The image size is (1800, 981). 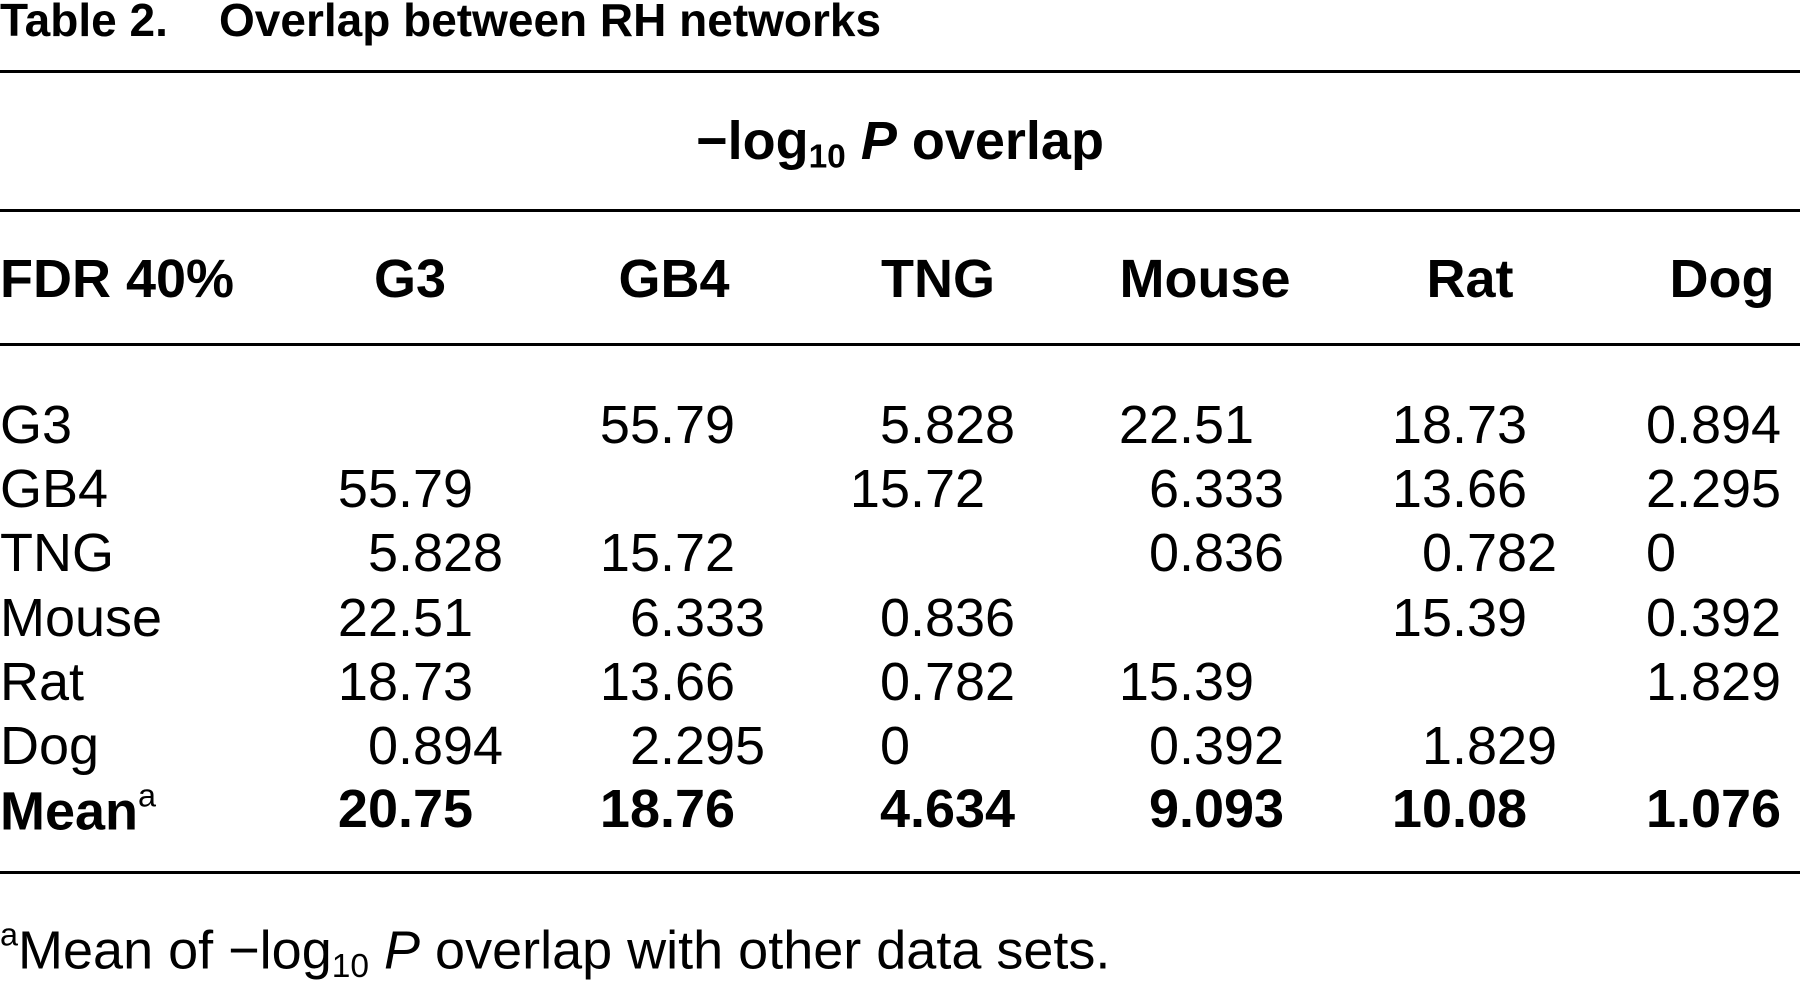 What do you see at coordinates (175, 950) in the screenshot?
I see `footnote-text: Mean of −log` at bounding box center [175, 950].